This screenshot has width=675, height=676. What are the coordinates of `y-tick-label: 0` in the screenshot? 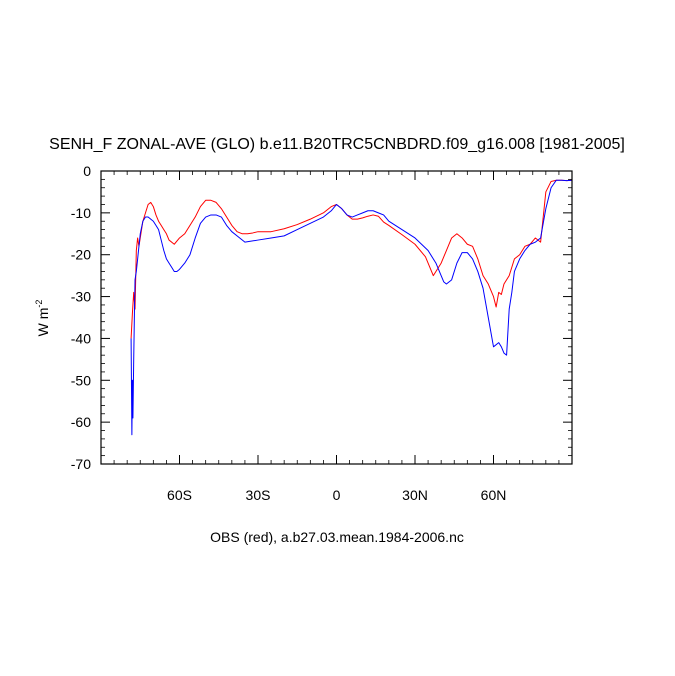 It's located at (87, 171).